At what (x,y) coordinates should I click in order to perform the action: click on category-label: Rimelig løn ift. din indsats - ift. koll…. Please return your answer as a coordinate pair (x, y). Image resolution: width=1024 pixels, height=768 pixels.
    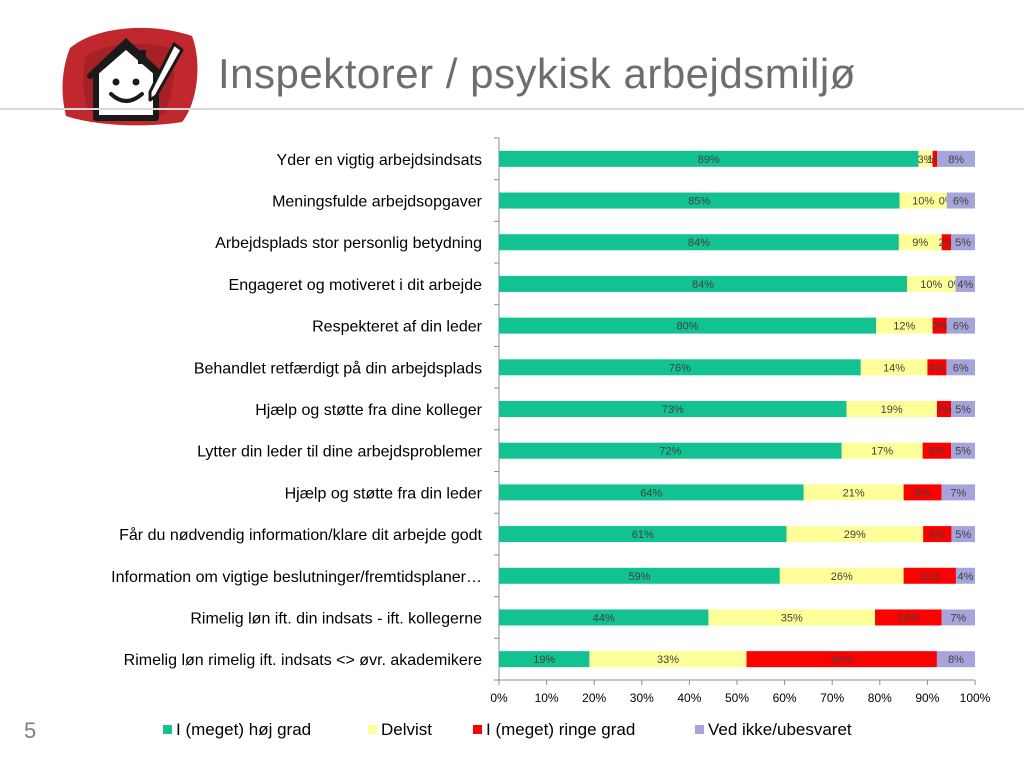
    Looking at the image, I should click on (336, 618).